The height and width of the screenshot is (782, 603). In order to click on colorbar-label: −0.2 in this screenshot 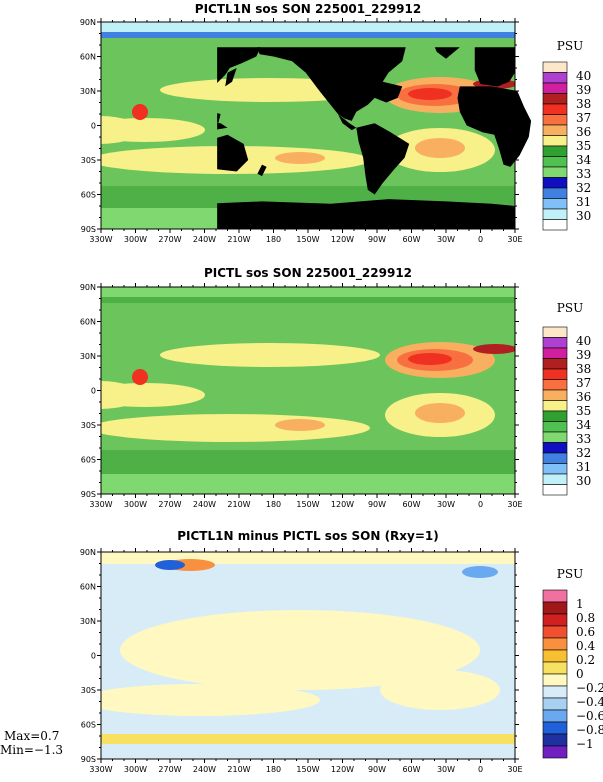, I will do `click(589, 688)`.